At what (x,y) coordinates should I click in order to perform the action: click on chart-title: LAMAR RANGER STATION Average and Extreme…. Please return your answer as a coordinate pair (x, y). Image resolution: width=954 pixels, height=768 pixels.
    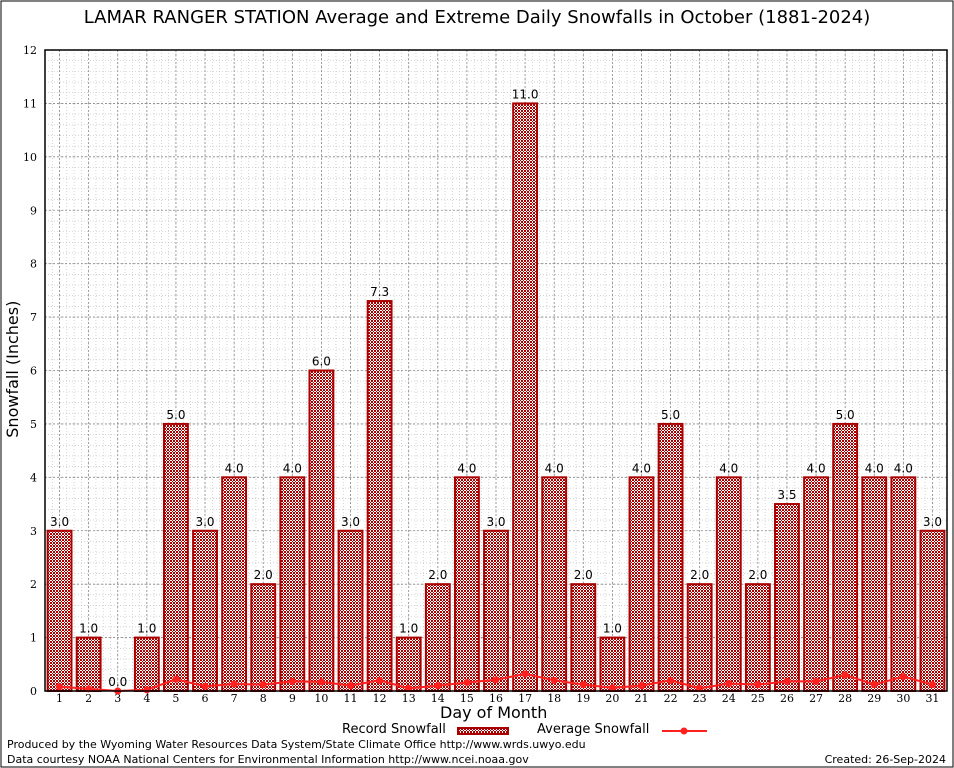
    Looking at the image, I should click on (477, 17).